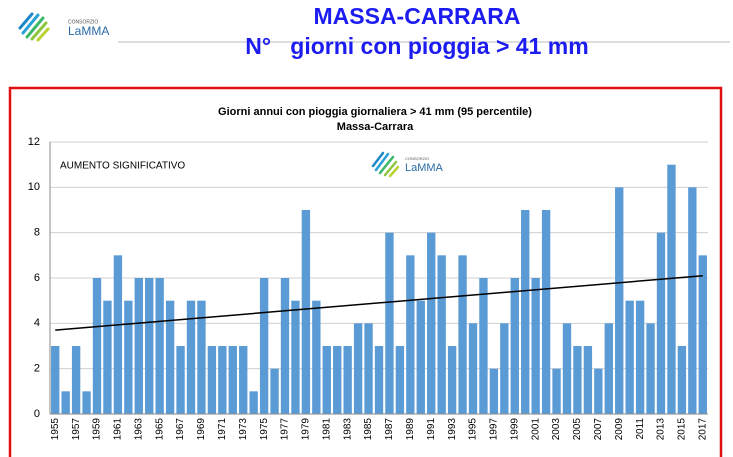  Describe the element at coordinates (37, 278) in the screenshot. I see `y-tick-label: 6` at that location.